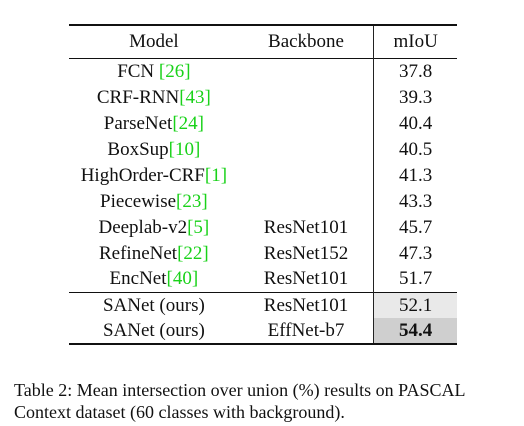 The image size is (524, 426). I want to click on miou-cell-highlight: 52.1, so click(415, 304).